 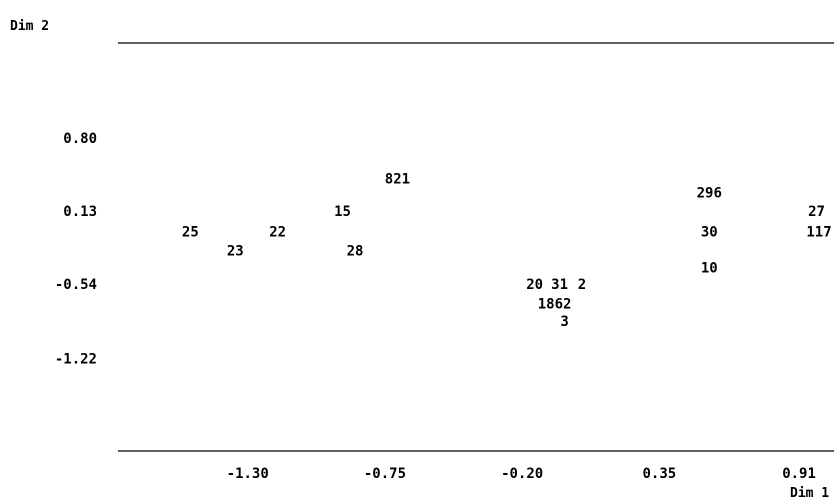 I want to click on point-label: 27, so click(x=816, y=212).